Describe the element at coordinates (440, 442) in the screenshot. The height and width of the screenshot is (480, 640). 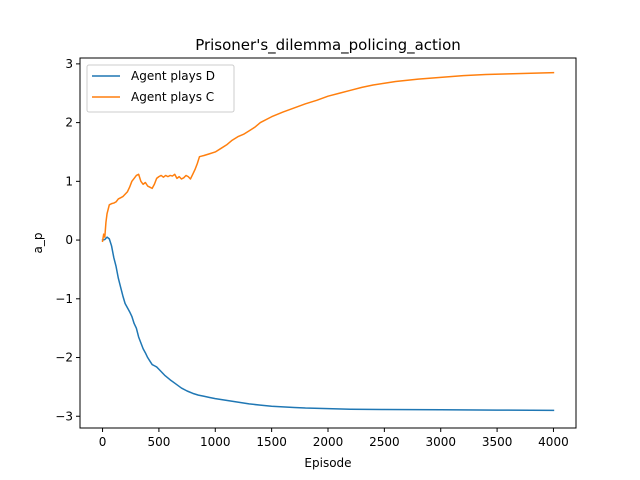
I see `x-tick-label: 3000` at that location.